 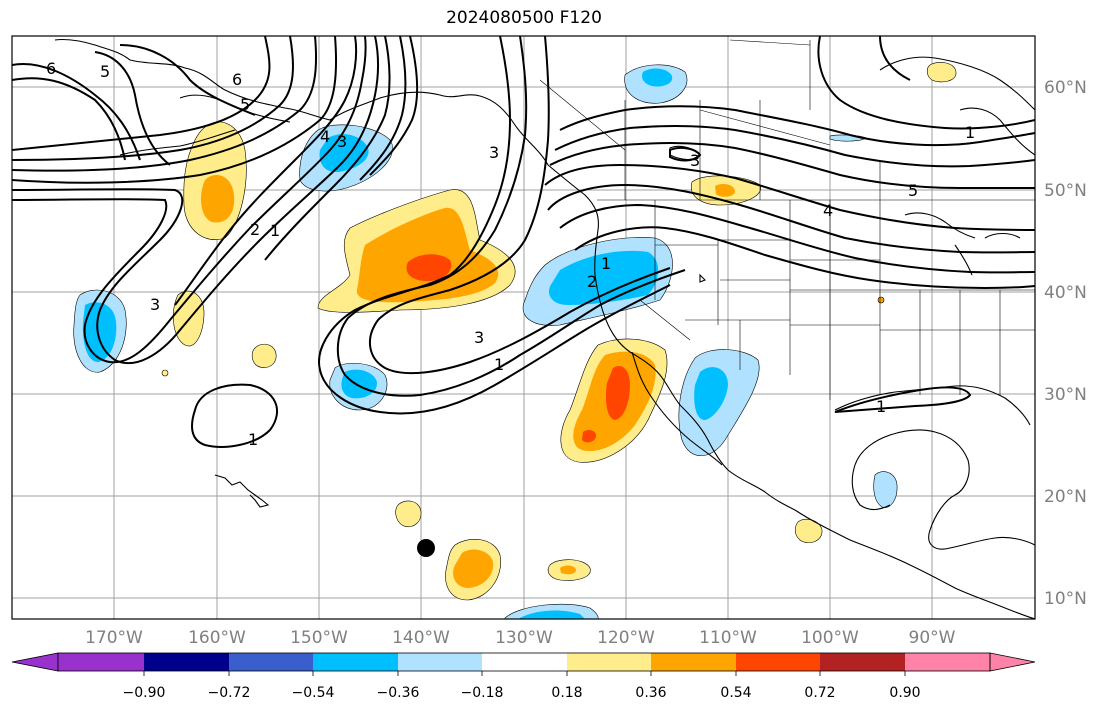 What do you see at coordinates (114, 638) in the screenshot?
I see `longitude-label: 170°W` at bounding box center [114, 638].